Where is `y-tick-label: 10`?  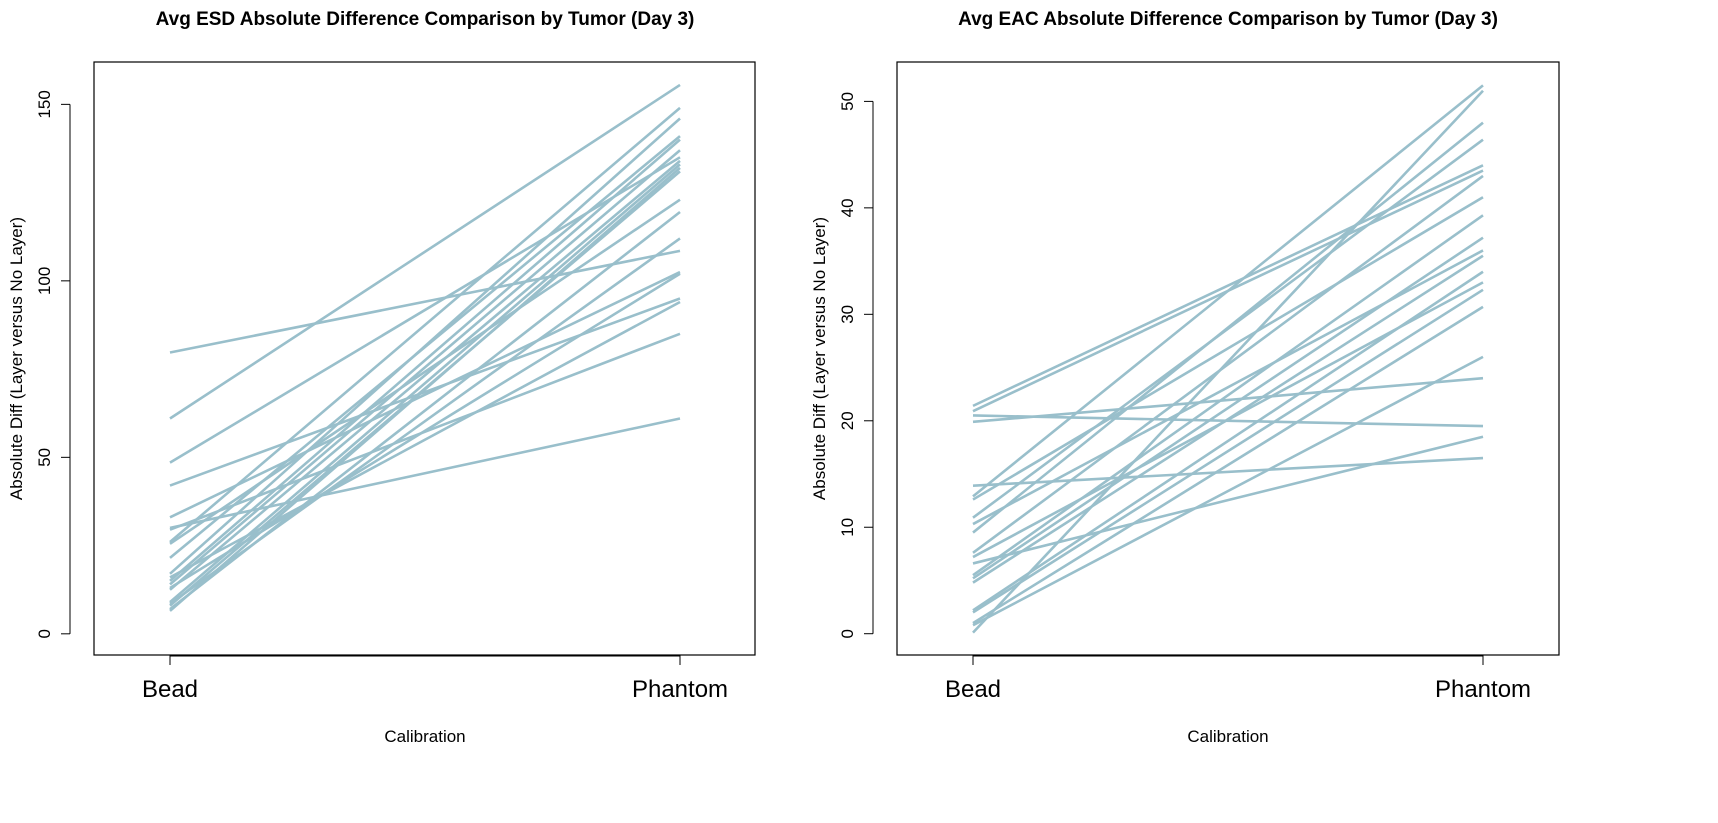 y-tick-label: 10 is located at coordinates (847, 527).